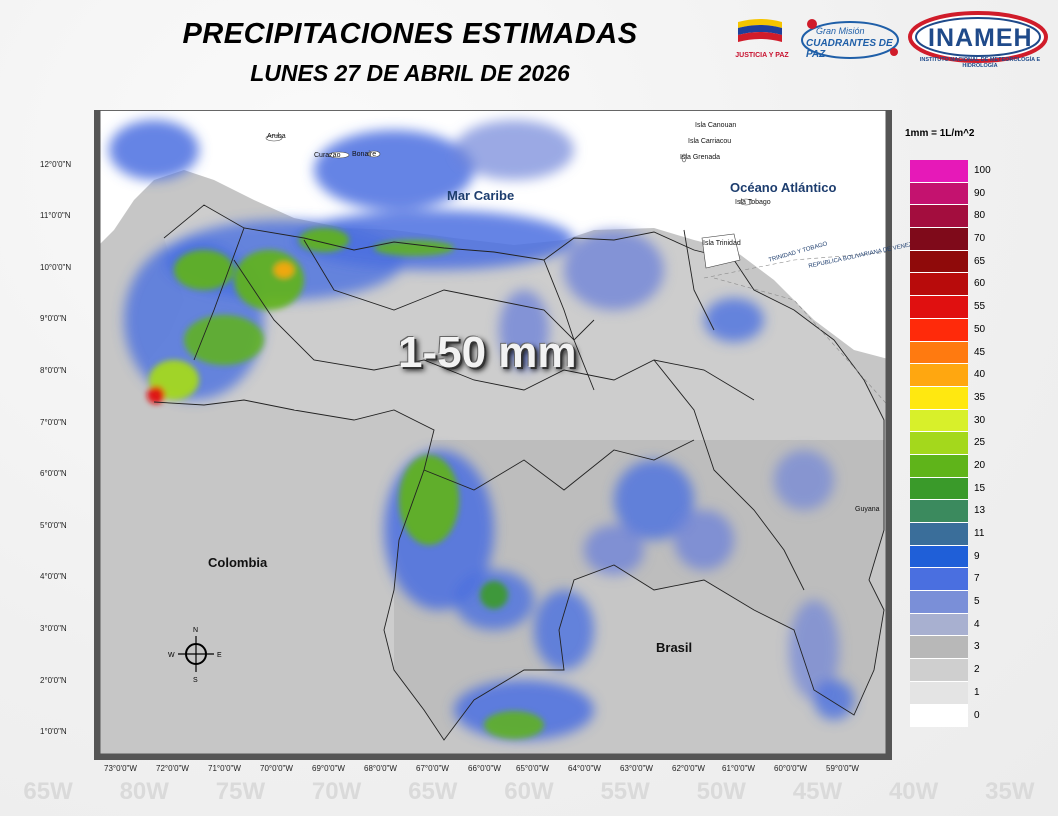 The image size is (1058, 816). Describe the element at coordinates (380, 768) in the screenshot. I see `lon-label-68: 68°0'0"W` at that location.